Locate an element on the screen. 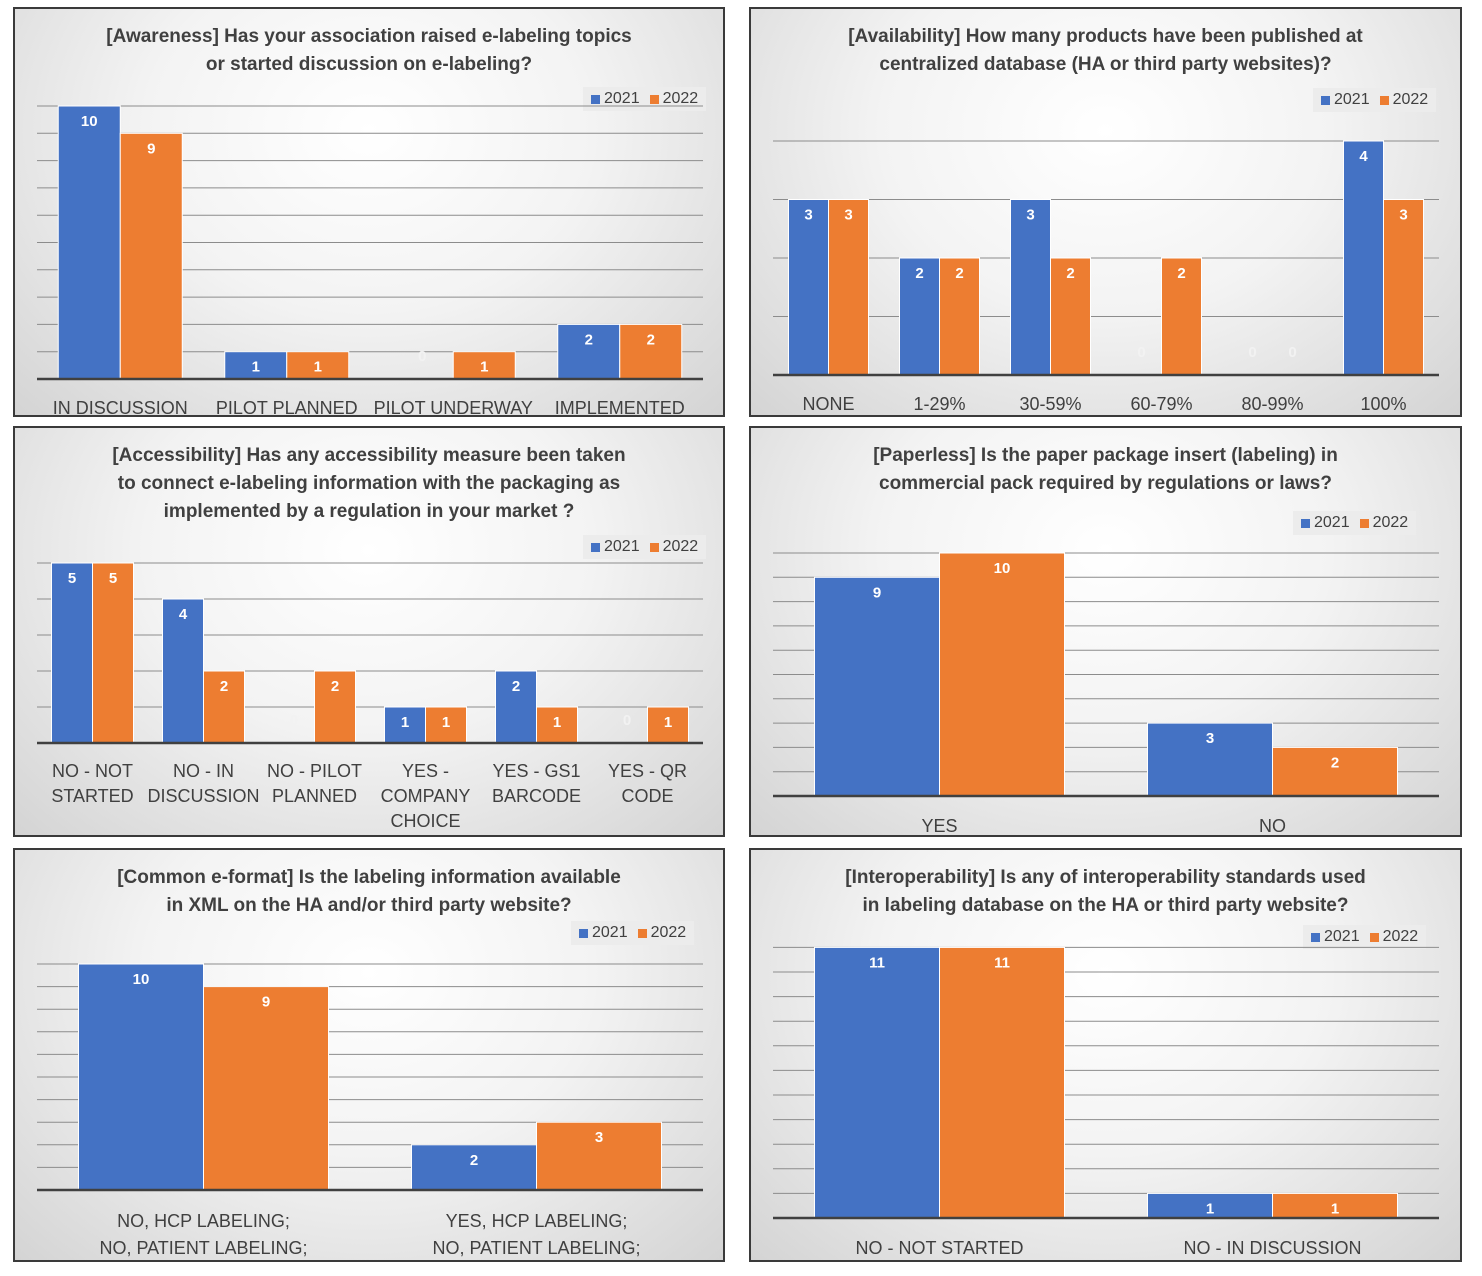 The height and width of the screenshot is (1276, 1482). category-label: NO is located at coordinates (1272, 826).